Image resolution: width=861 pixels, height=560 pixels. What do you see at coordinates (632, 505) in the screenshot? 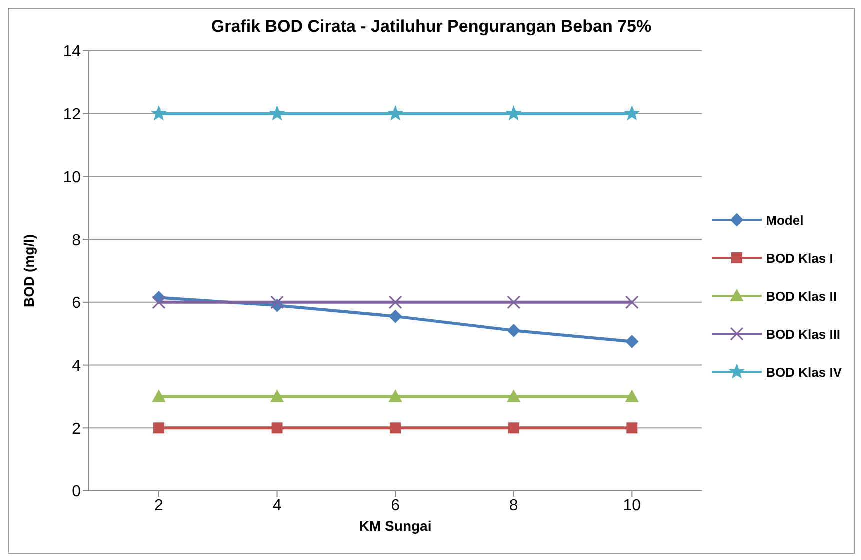
I see `x-tick-label: 10` at bounding box center [632, 505].